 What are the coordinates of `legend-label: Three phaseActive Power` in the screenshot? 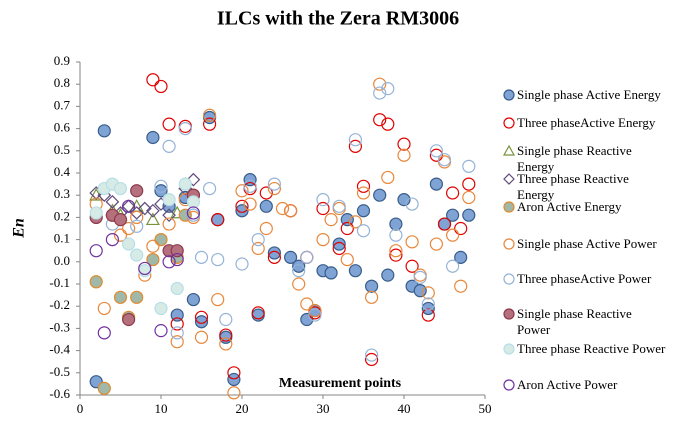 It's located at (584, 278).